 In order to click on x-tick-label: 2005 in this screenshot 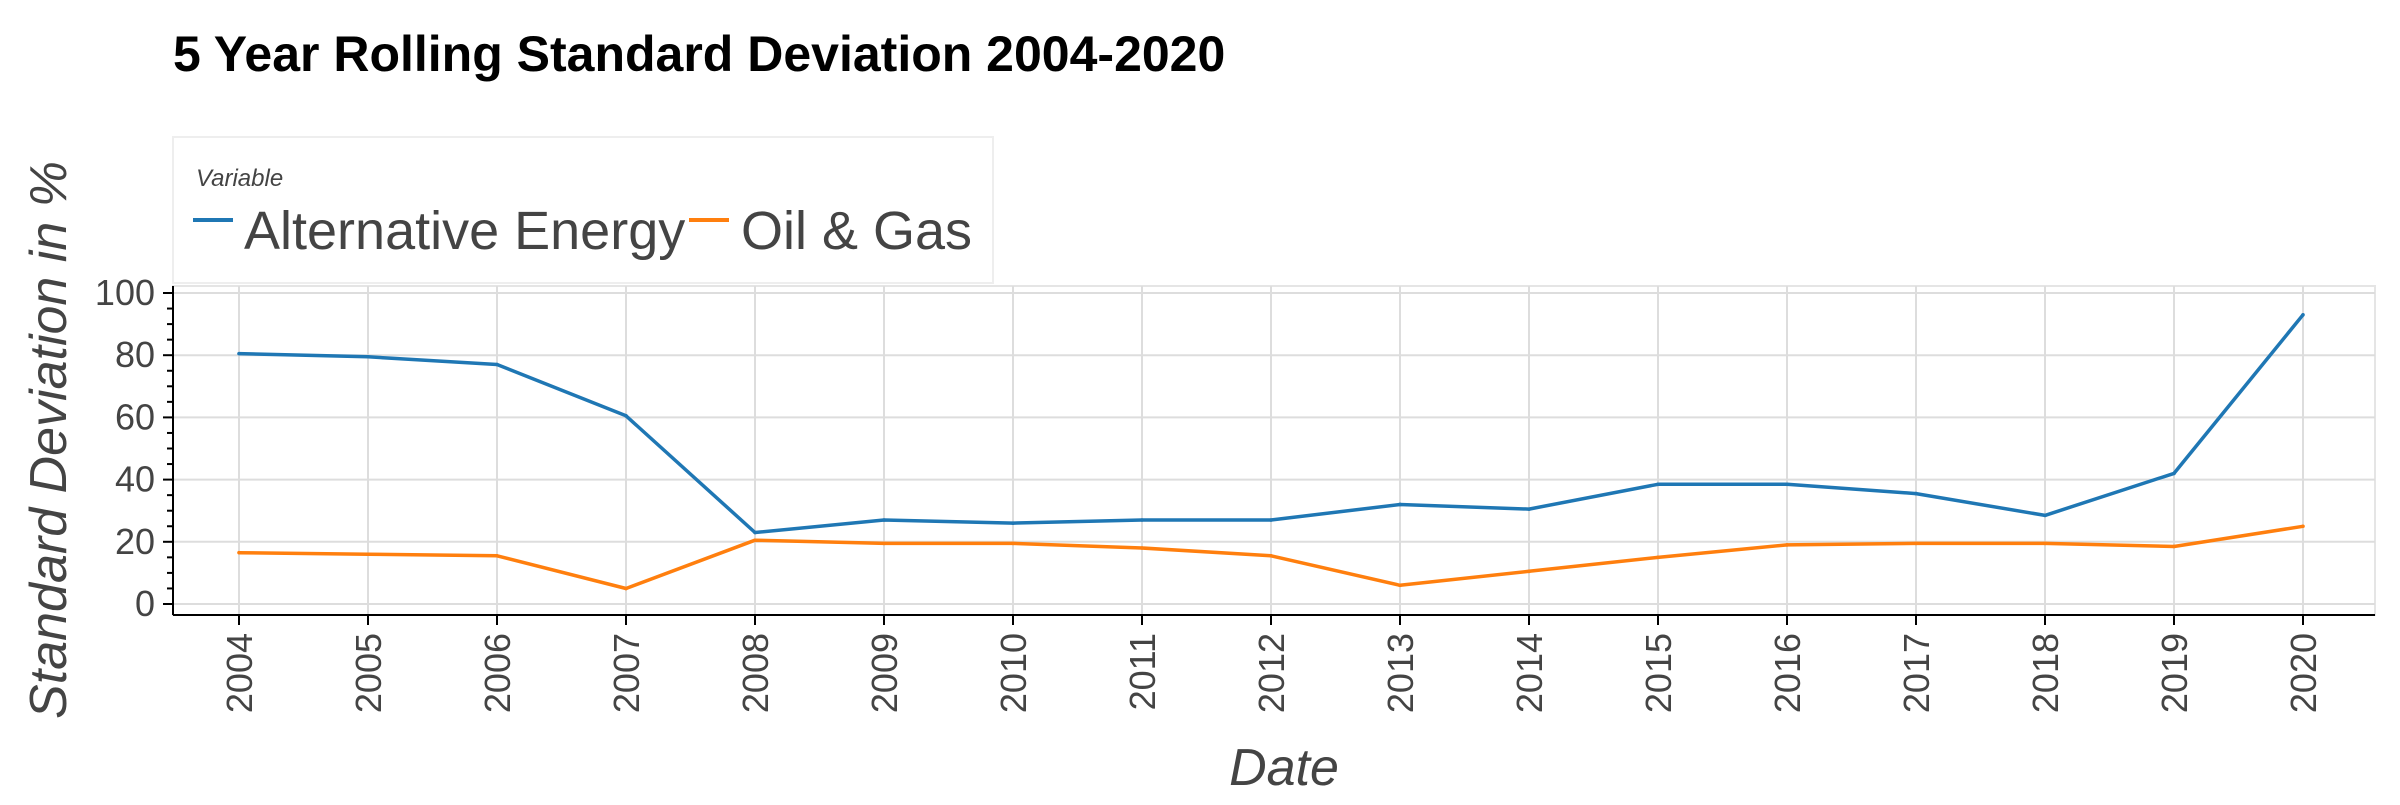, I will do `click(368, 673)`.